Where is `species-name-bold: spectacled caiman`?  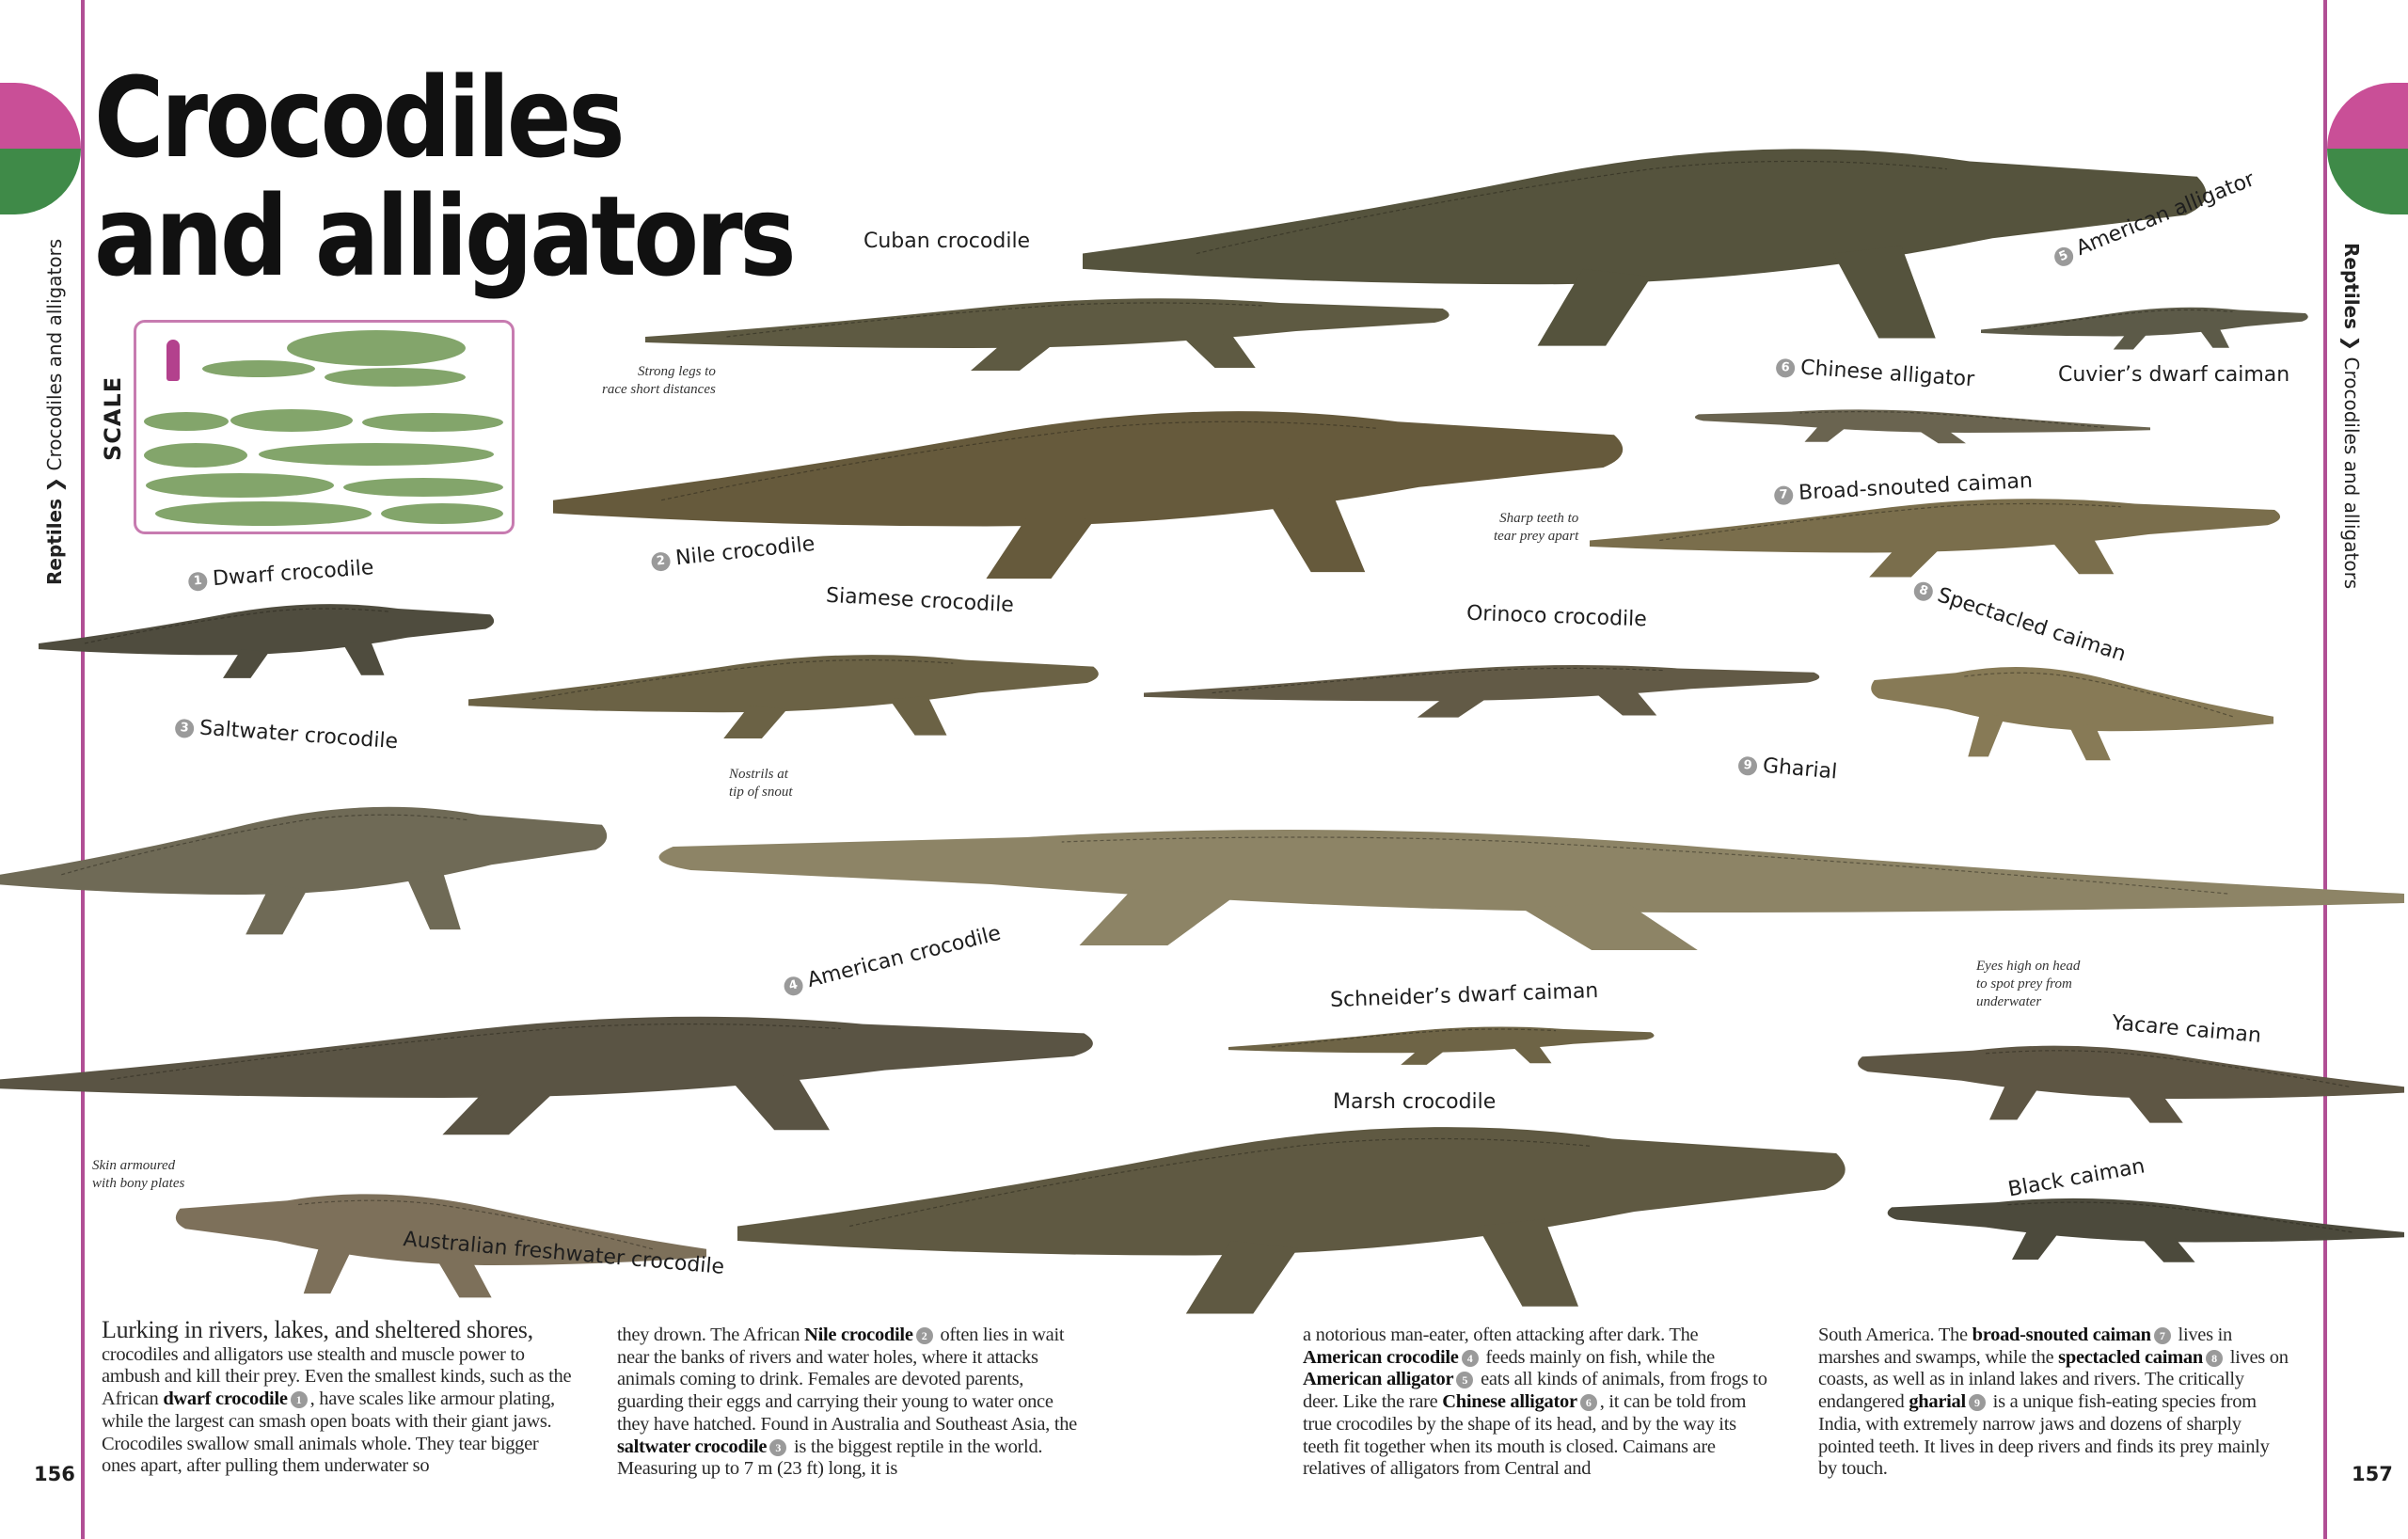
species-name-bold: spectacled caiman is located at coordinates (2131, 1357).